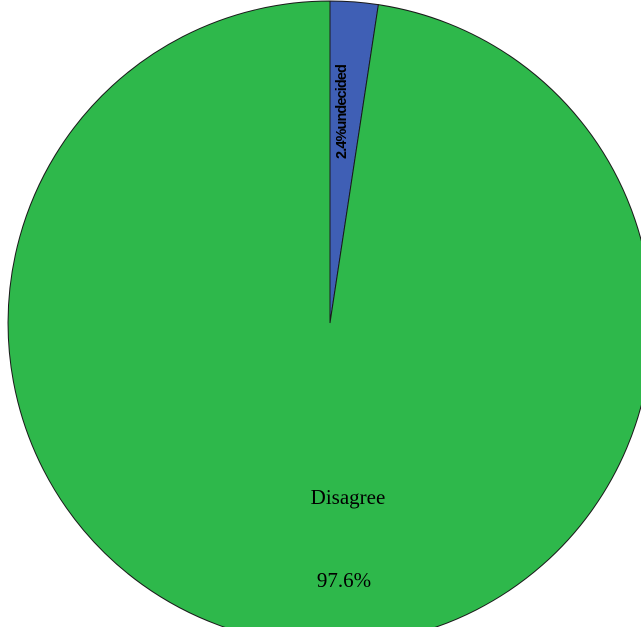 The height and width of the screenshot is (627, 641). Describe the element at coordinates (344, 580) in the screenshot. I see `slice-label-disagree-value: 97.6%` at that location.